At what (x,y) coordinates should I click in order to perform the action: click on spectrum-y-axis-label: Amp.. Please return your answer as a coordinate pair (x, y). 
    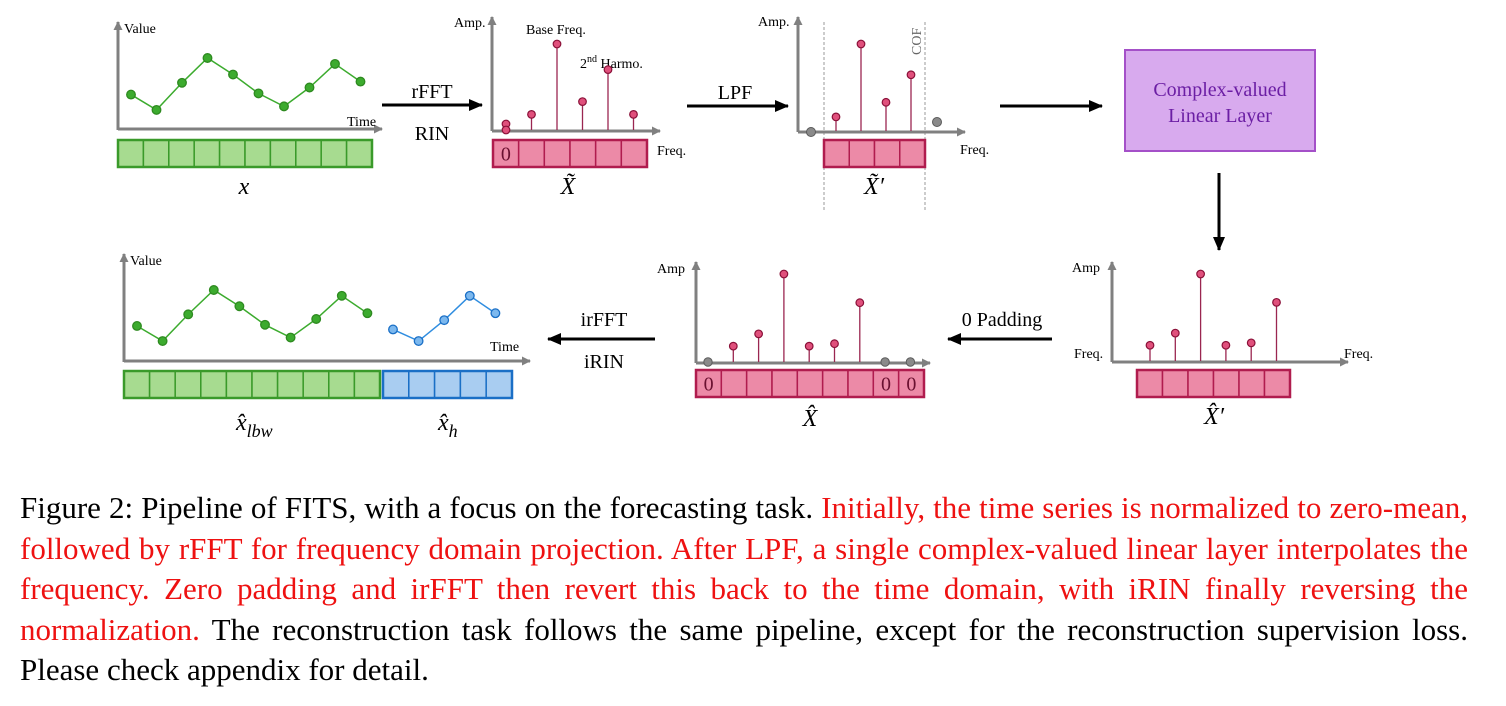
    Looking at the image, I should click on (470, 23).